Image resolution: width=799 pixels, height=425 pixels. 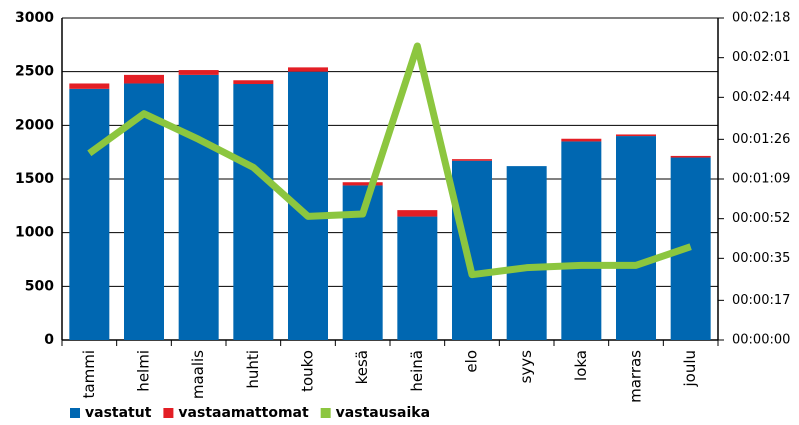 I want to click on y-tick-label: 3000, so click(x=34, y=18).